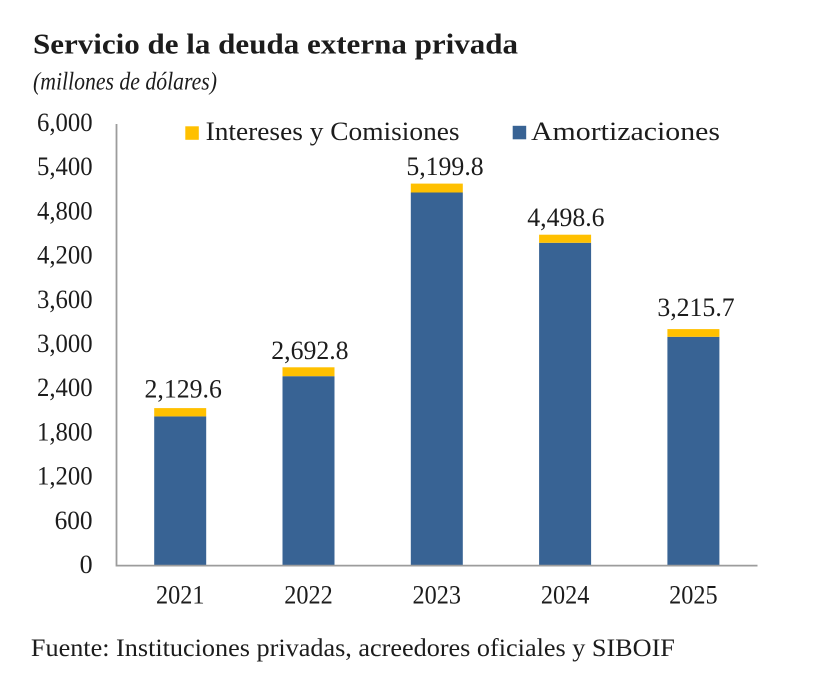  Describe the element at coordinates (565, 595) in the screenshot. I see `svg-text: 2024` at that location.